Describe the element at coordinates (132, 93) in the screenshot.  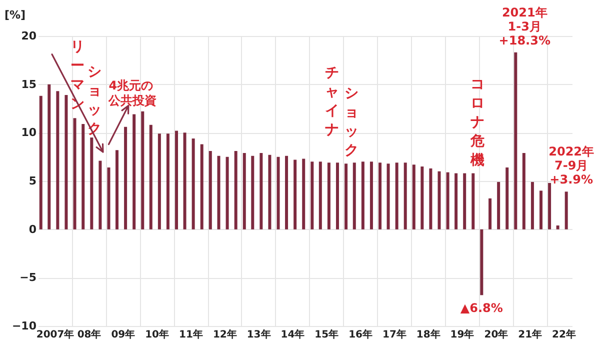
I see `annotation: 4兆元の公共投資` at that location.